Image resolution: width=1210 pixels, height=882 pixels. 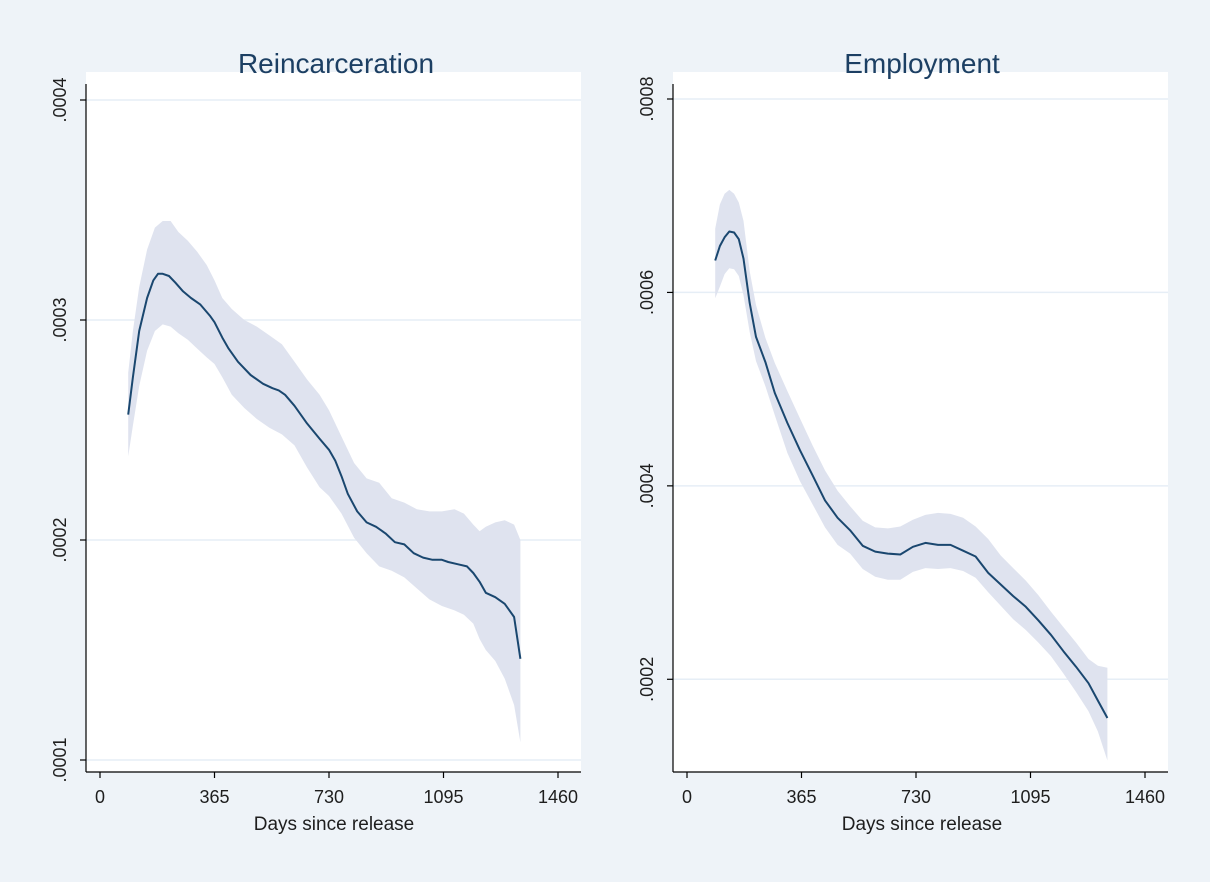 What do you see at coordinates (655, 389) in the screenshot?
I see `y-ticks: .0002 .0004 .0006 .0008` at bounding box center [655, 389].